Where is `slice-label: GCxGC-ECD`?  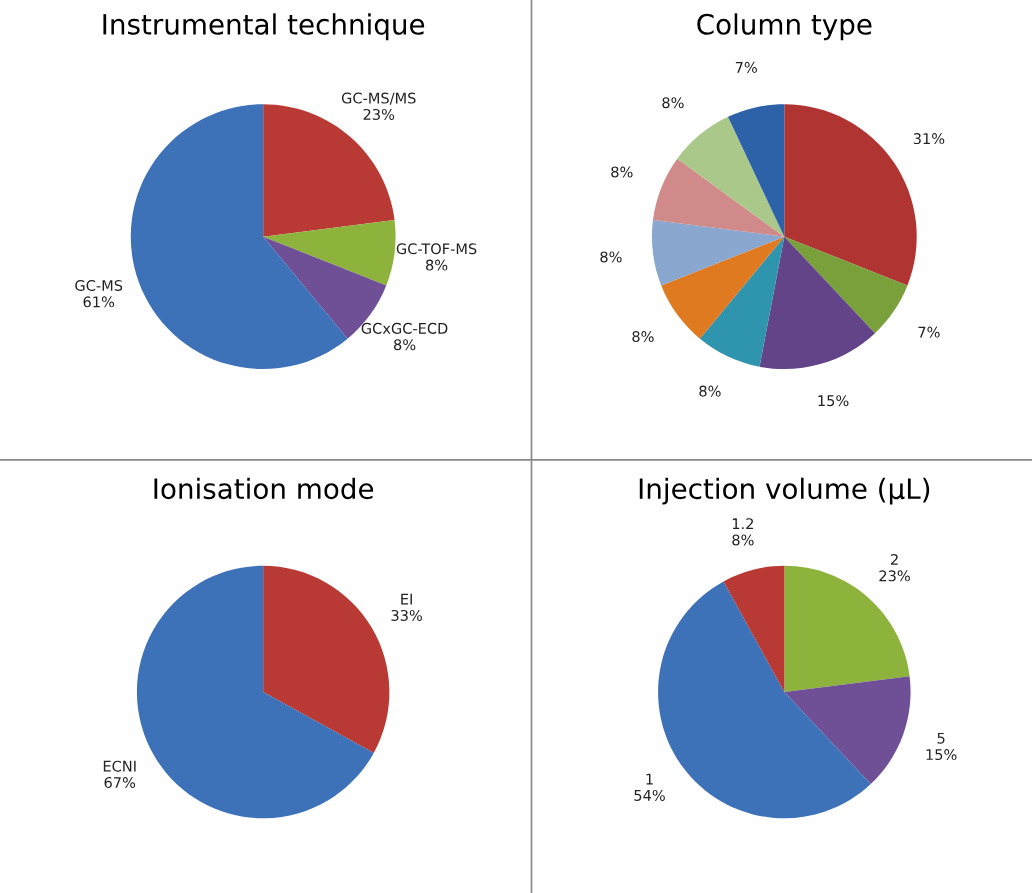
slice-label: GCxGC-ECD is located at coordinates (404, 328).